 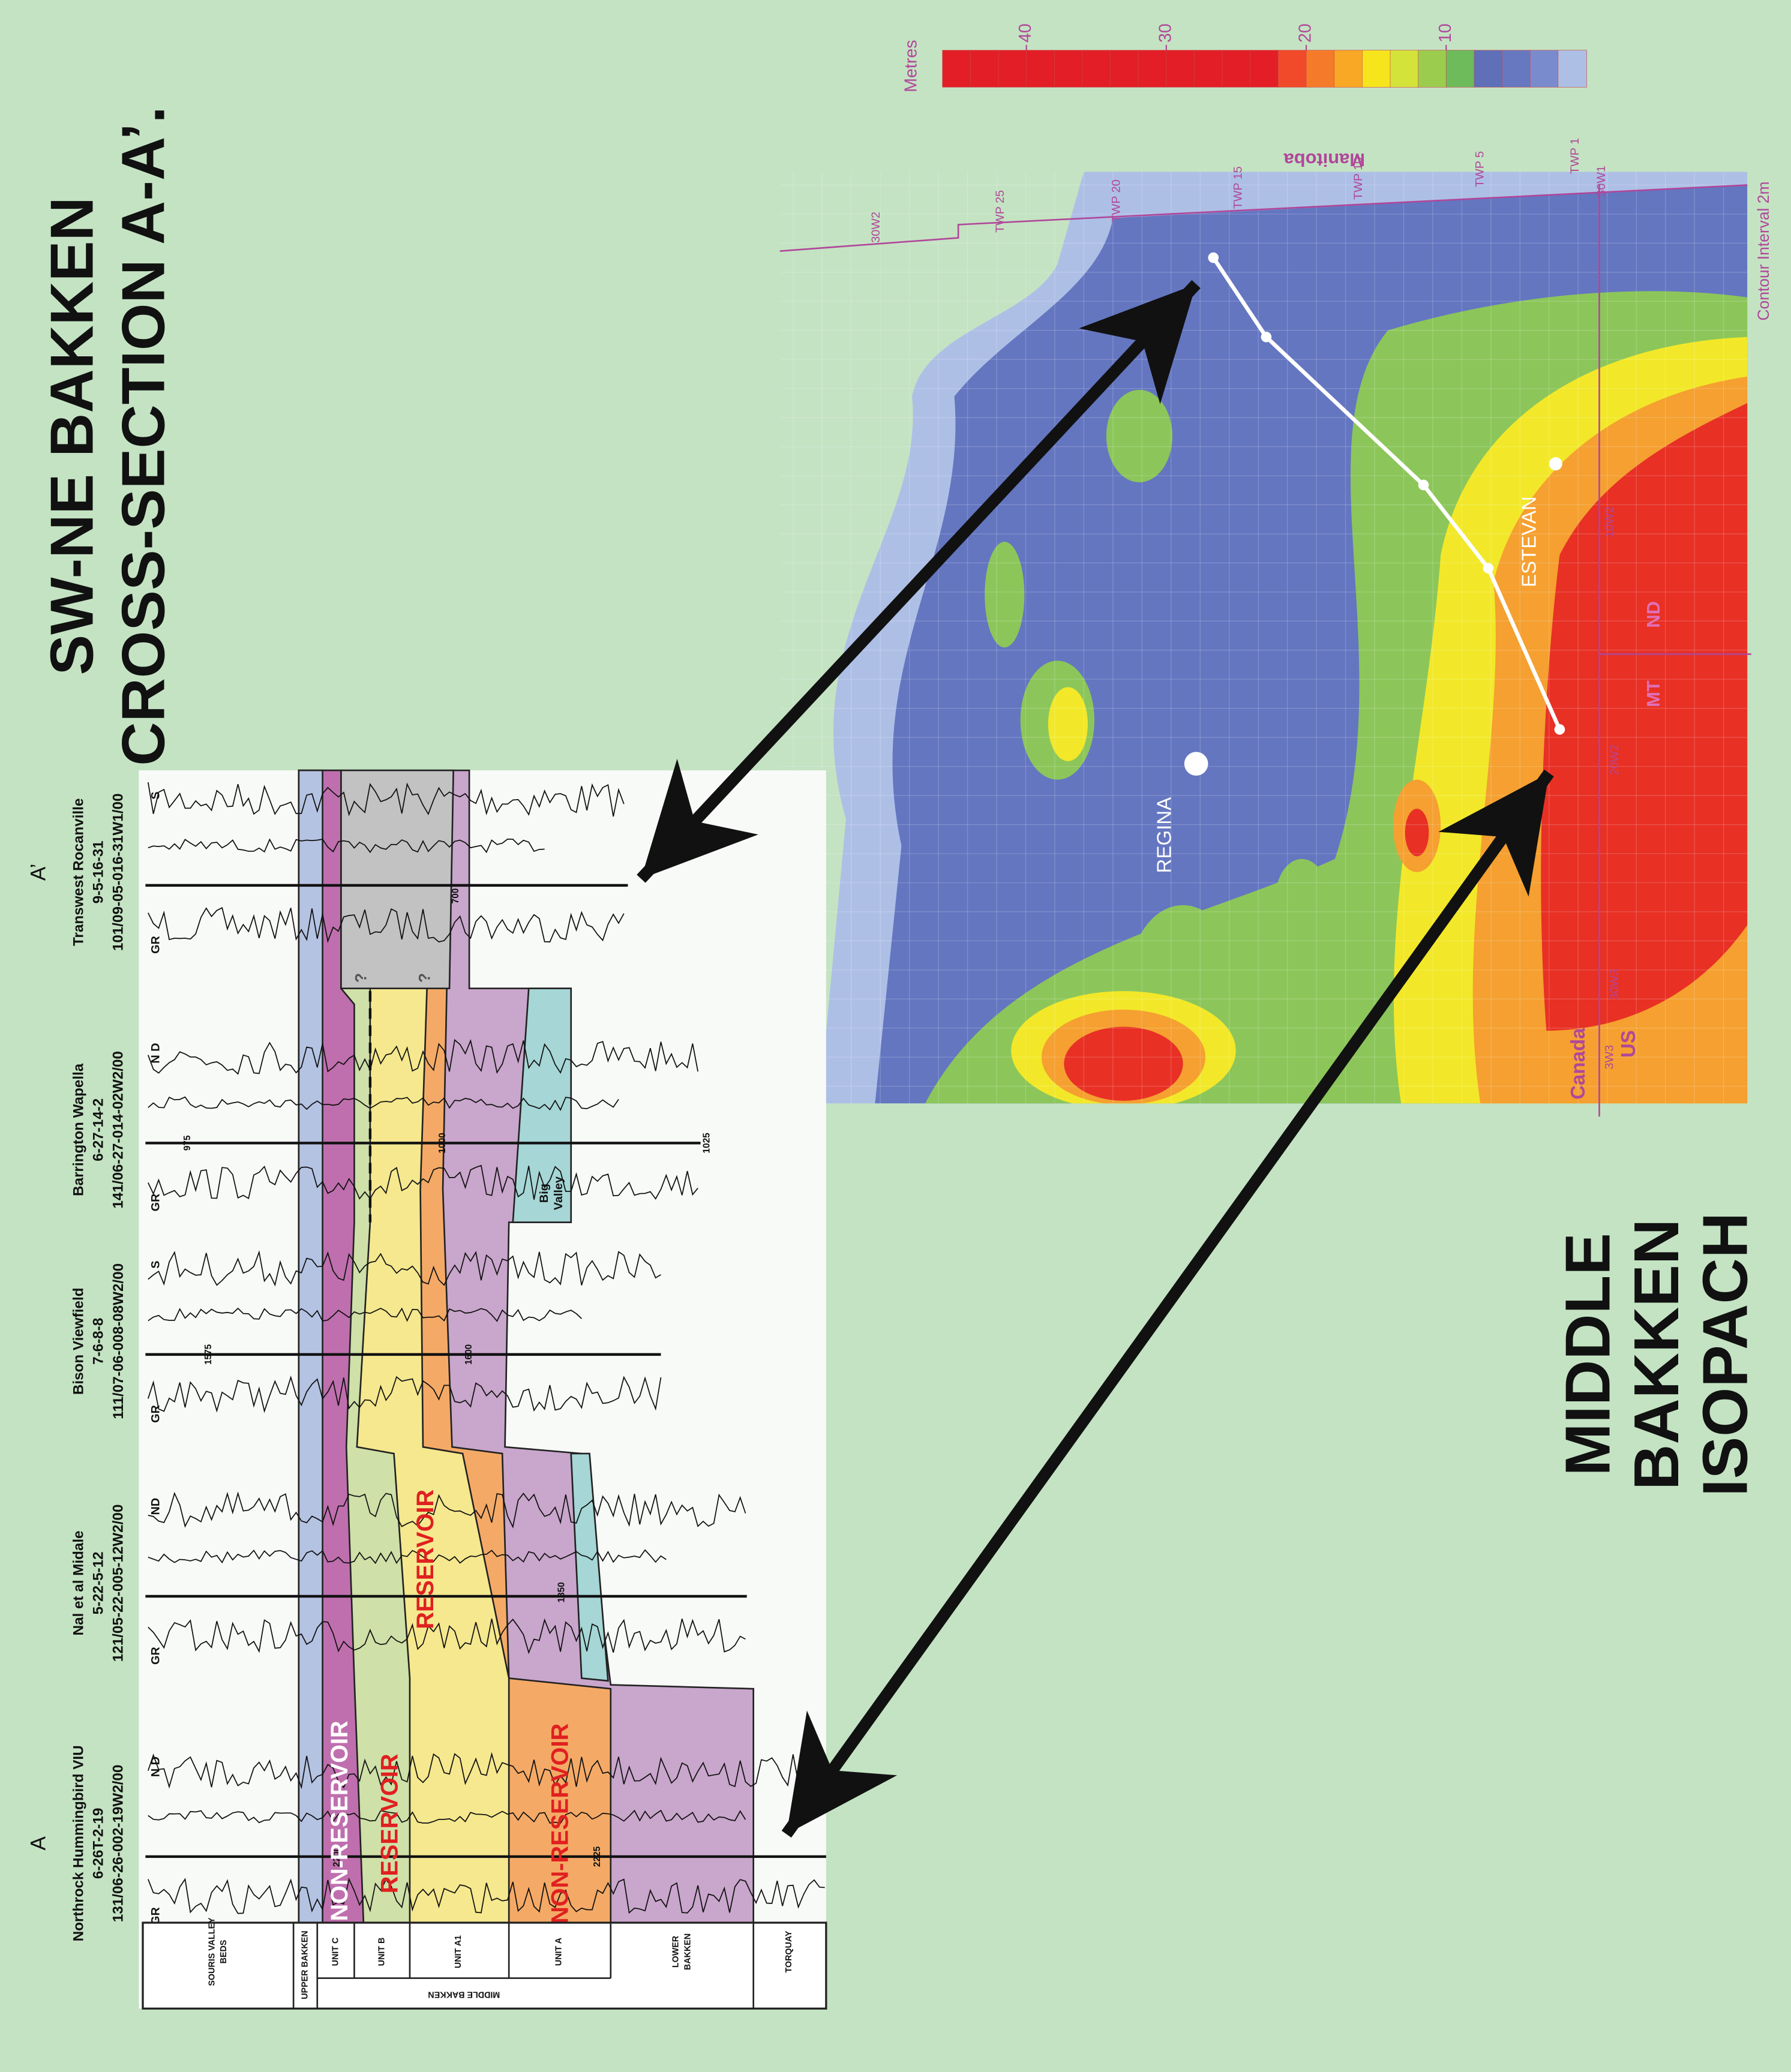 I want to click on well-location: 9-5-16-31, so click(x=99, y=872).